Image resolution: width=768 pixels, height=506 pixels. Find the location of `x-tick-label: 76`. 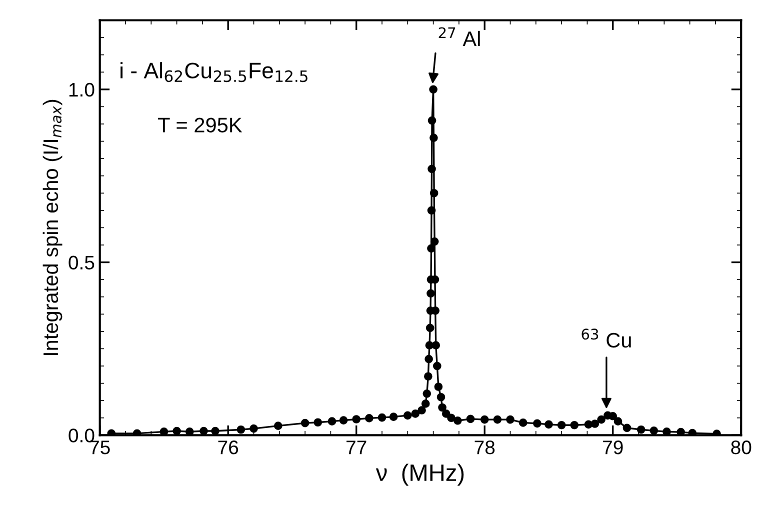

x-tick-label: 76 is located at coordinates (228, 447).